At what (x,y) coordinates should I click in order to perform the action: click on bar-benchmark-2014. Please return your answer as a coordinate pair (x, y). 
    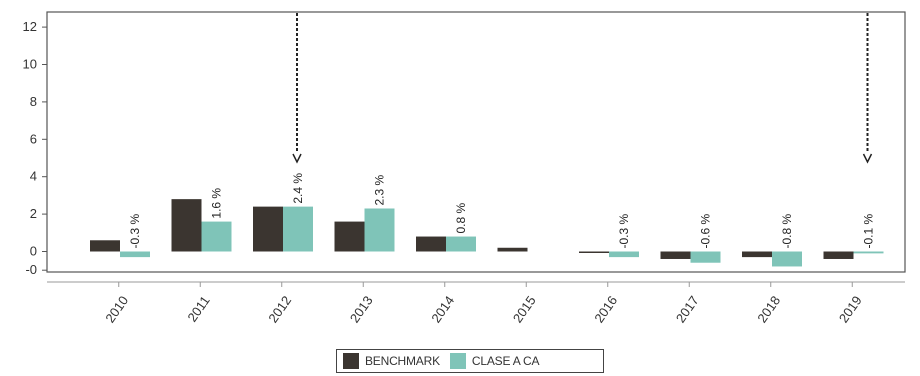
    Looking at the image, I should click on (431, 244).